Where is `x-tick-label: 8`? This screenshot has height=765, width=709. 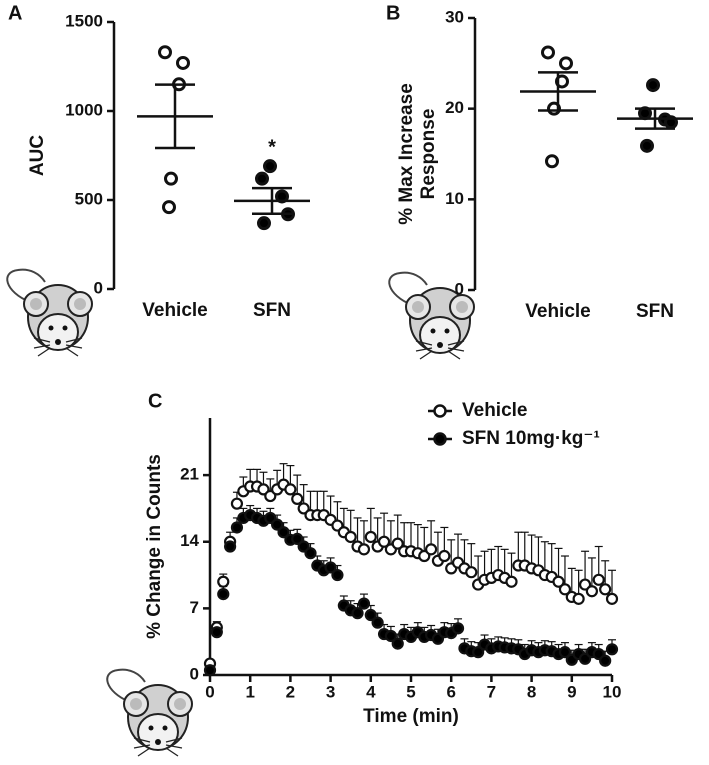
x-tick-label: 8 is located at coordinates (531, 691).